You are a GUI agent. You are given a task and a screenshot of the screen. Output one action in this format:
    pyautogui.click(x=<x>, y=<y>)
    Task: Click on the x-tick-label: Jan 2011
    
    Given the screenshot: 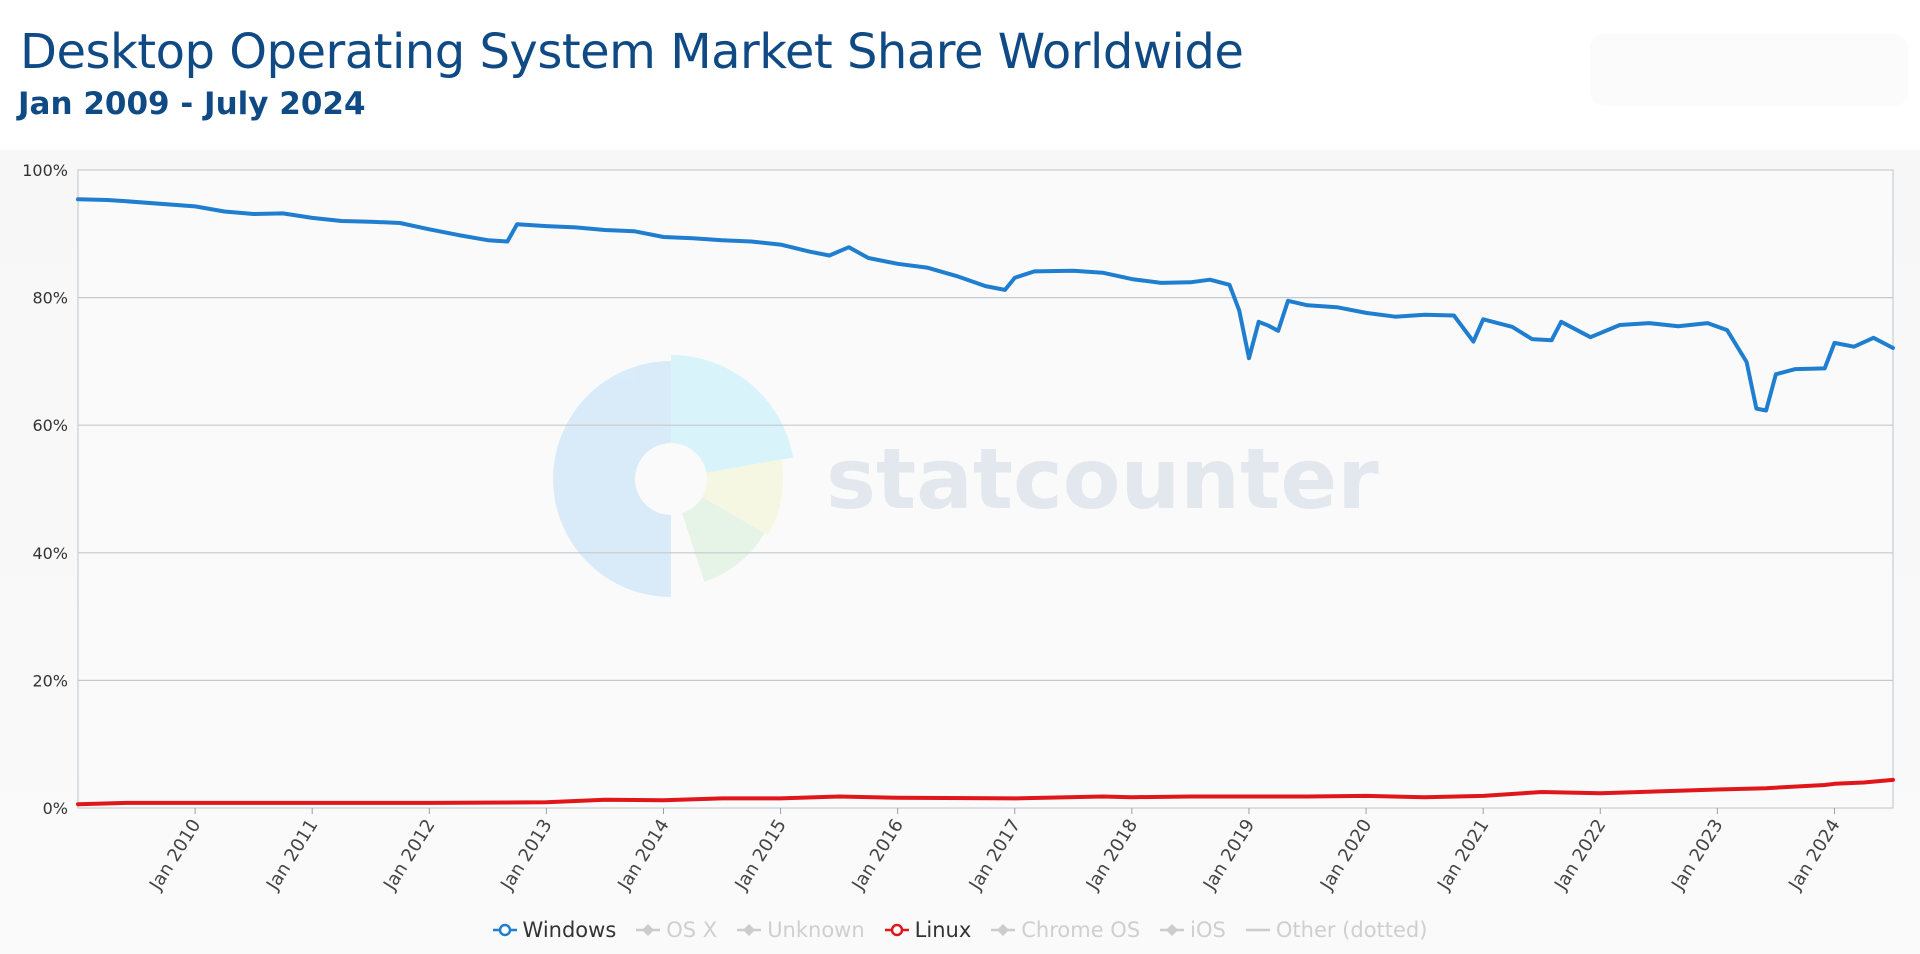 What is the action you would take?
    pyautogui.click(x=292, y=855)
    